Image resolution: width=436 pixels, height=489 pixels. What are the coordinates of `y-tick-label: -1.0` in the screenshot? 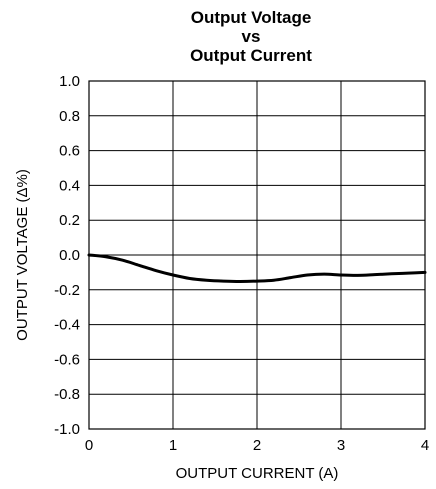 It's located at (67, 429).